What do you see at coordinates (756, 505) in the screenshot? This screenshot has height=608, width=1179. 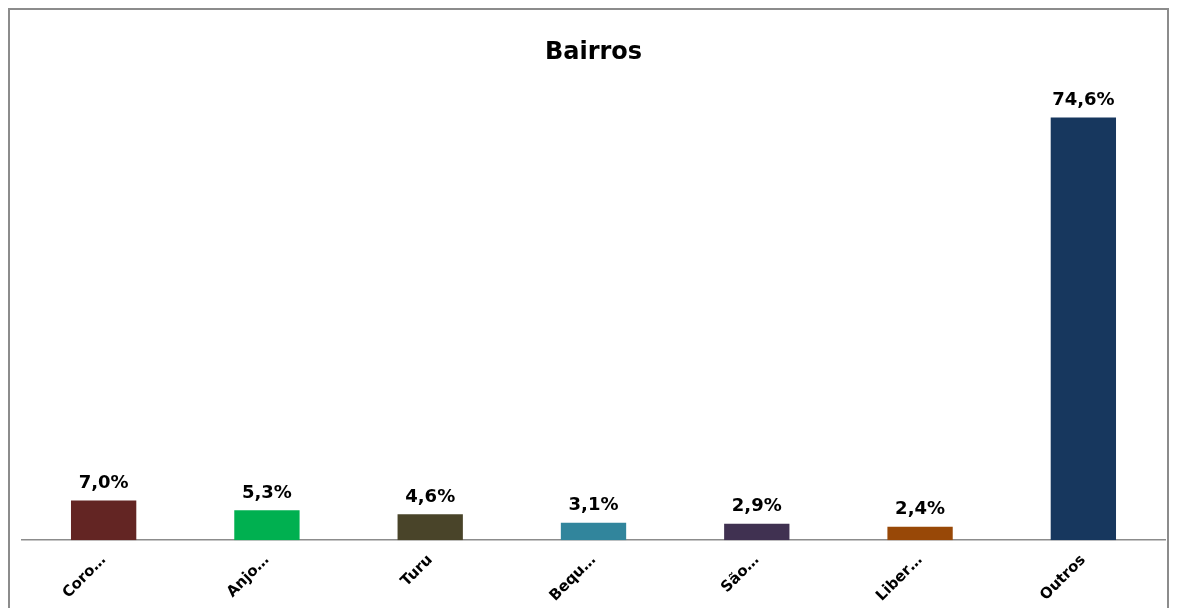 I see `data-label: 2,9%` at bounding box center [756, 505].